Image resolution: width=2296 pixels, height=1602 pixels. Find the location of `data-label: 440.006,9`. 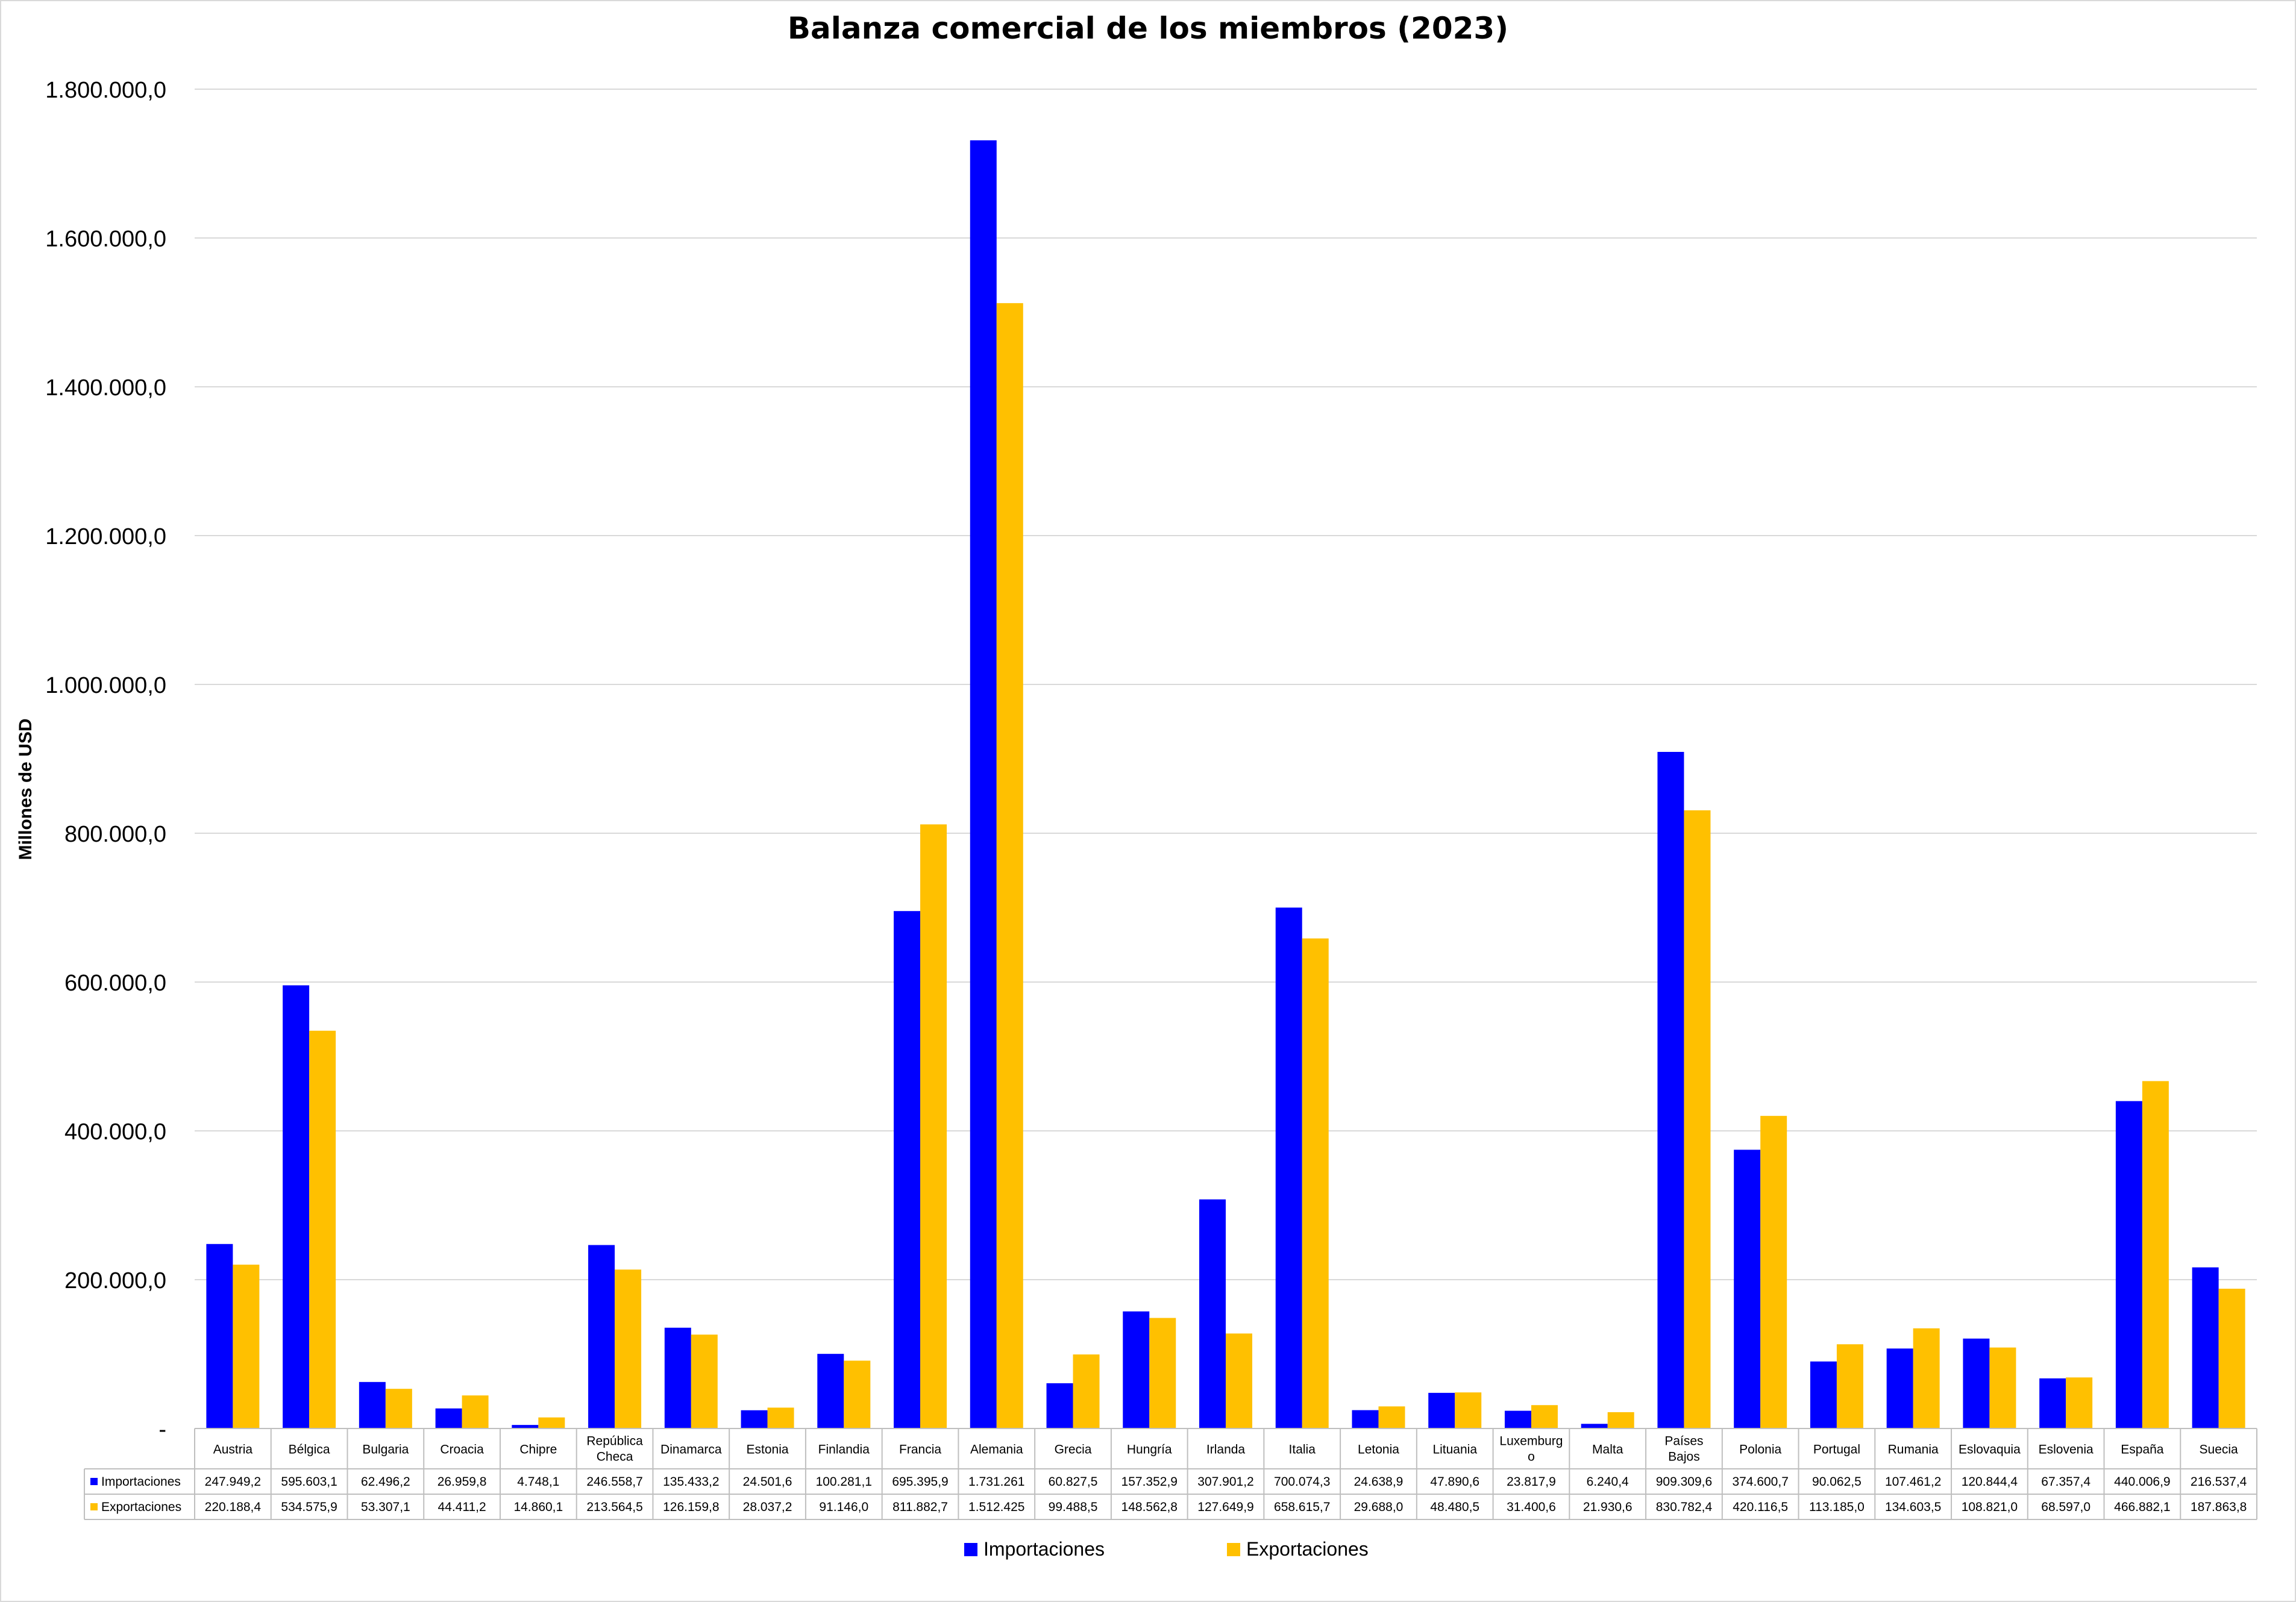

data-label: 440.006,9 is located at coordinates (2142, 1482).